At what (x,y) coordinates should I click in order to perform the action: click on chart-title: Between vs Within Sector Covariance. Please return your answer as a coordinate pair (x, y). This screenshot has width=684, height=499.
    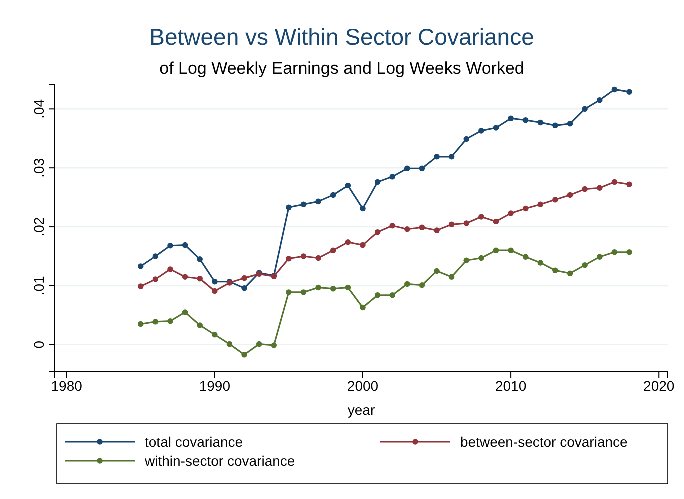
    Looking at the image, I should click on (342, 37).